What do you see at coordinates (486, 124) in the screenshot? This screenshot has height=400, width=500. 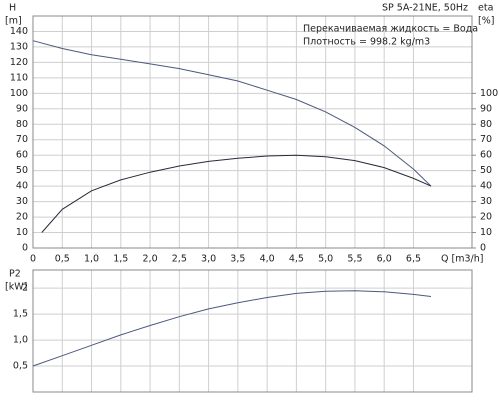 I see `y2-tick-label: 80` at bounding box center [486, 124].